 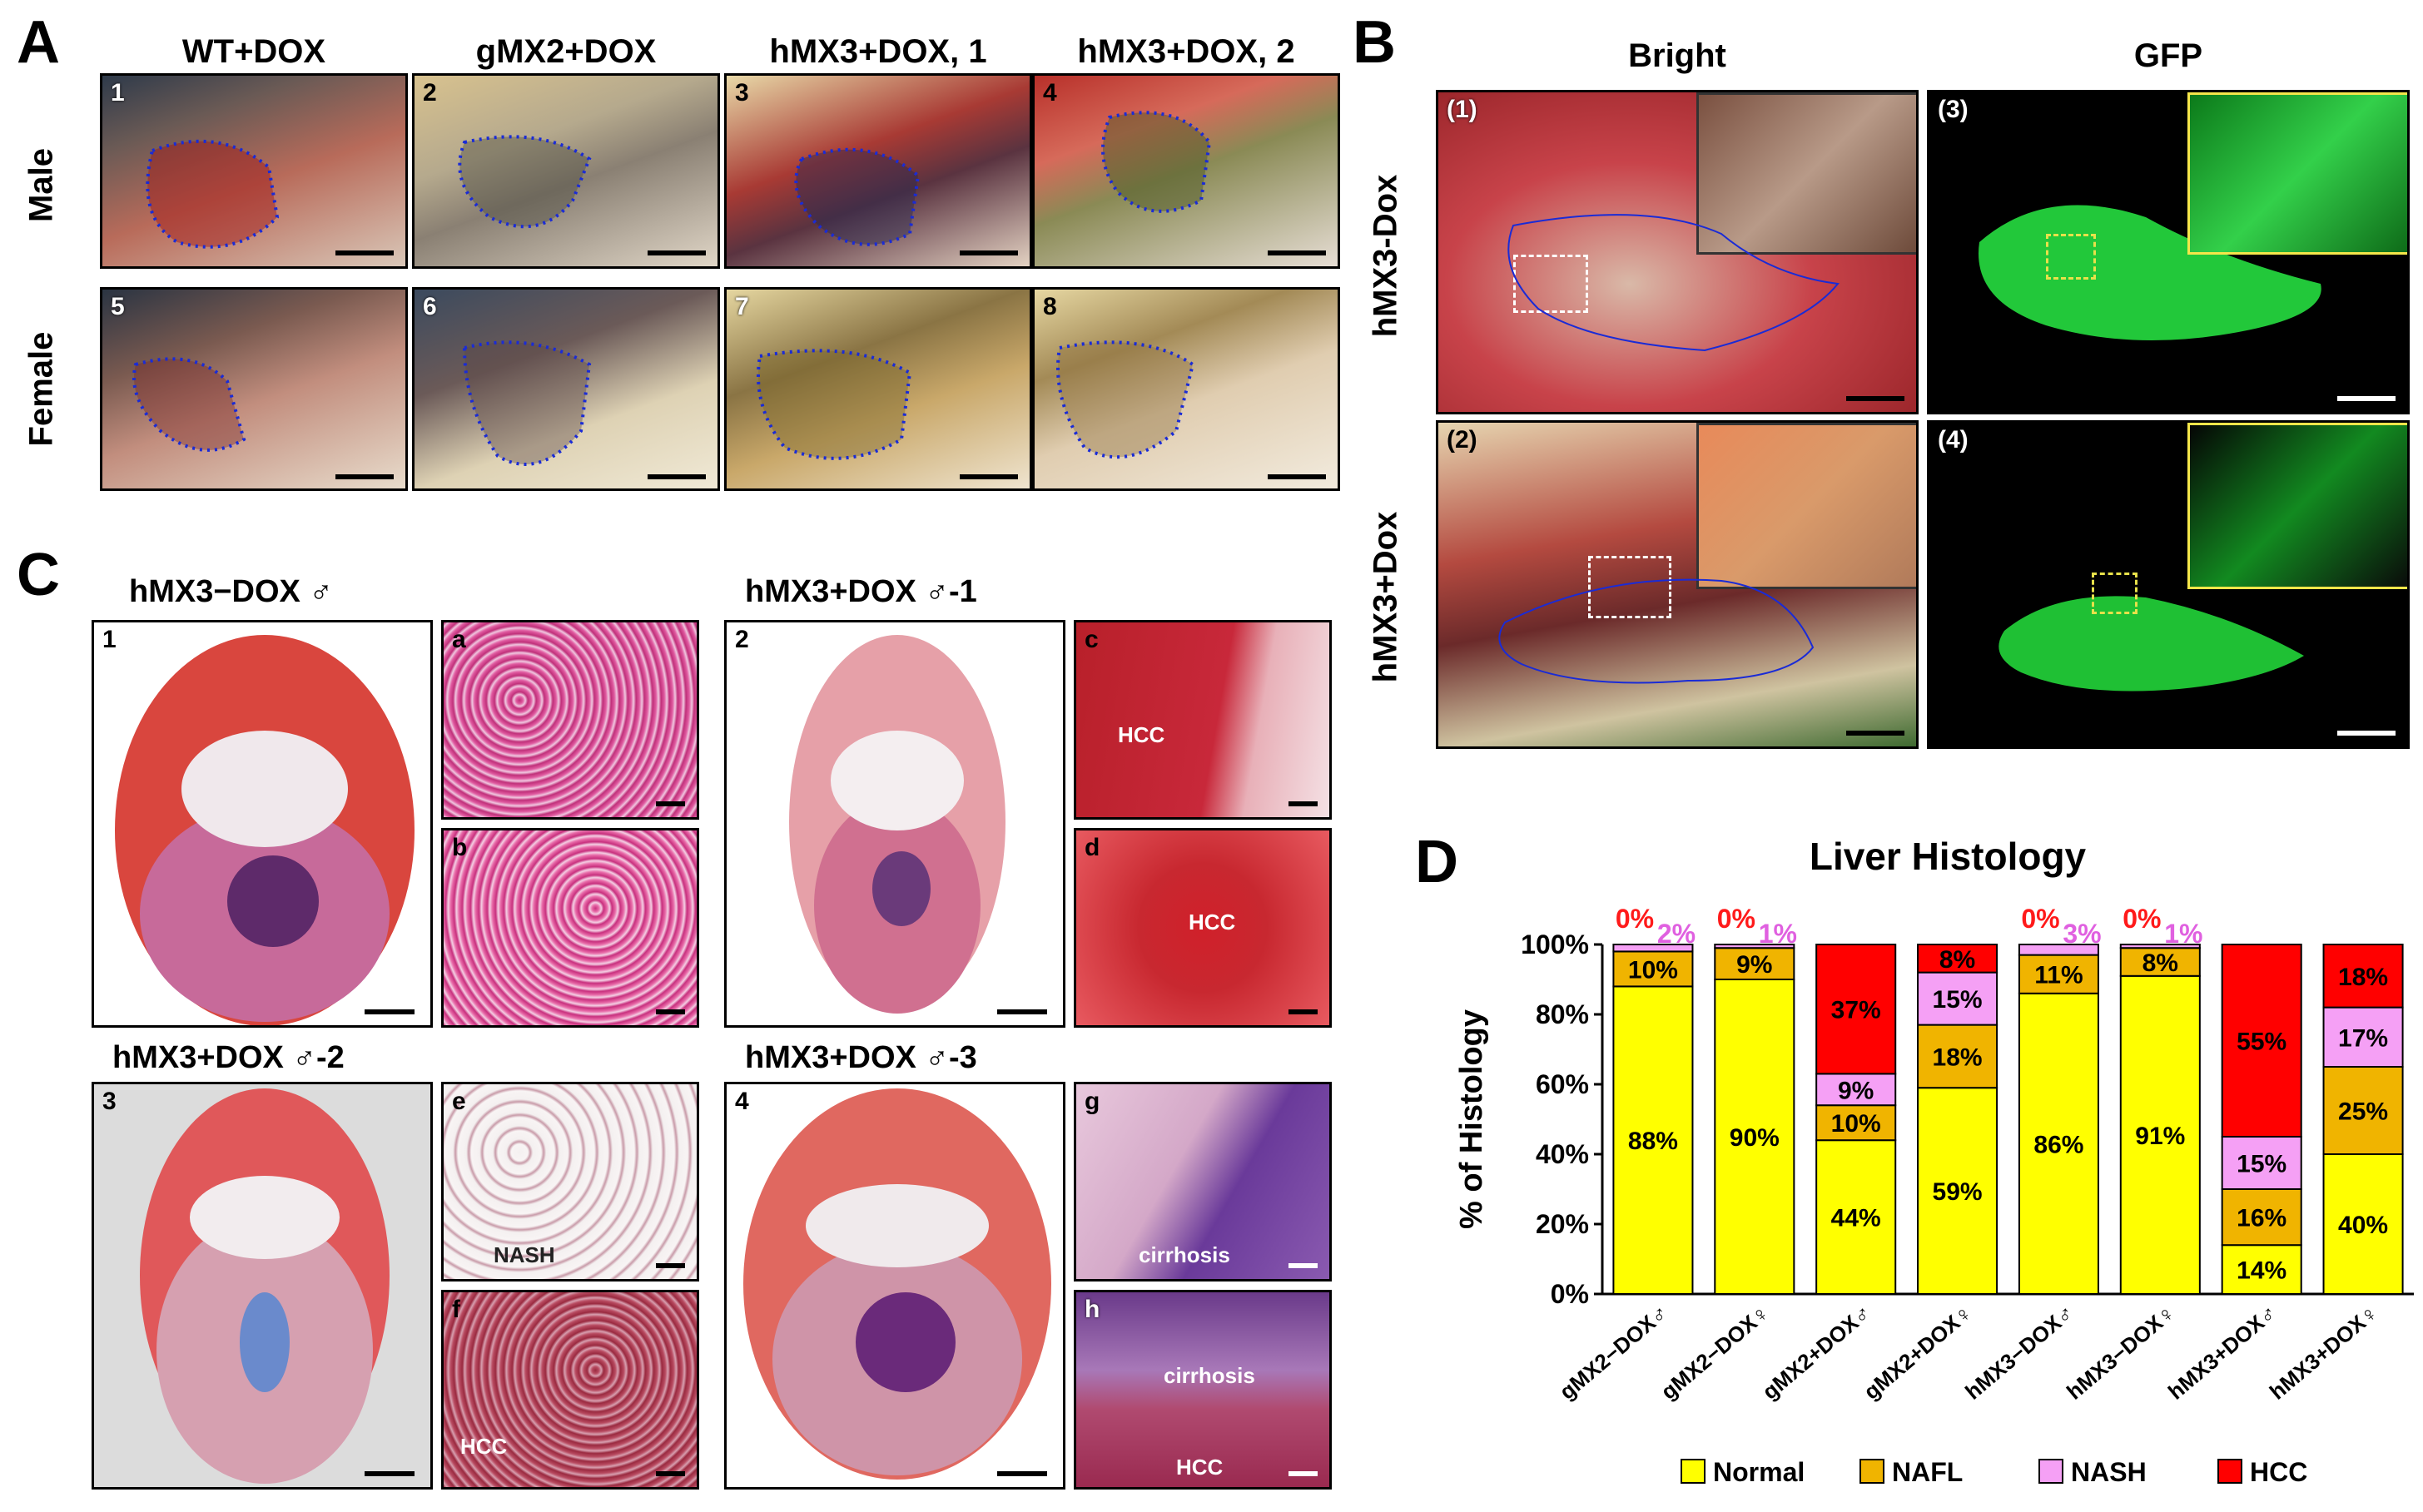 What do you see at coordinates (1635, 919) in the screenshot?
I see `above-label-hcc: 0%` at bounding box center [1635, 919].